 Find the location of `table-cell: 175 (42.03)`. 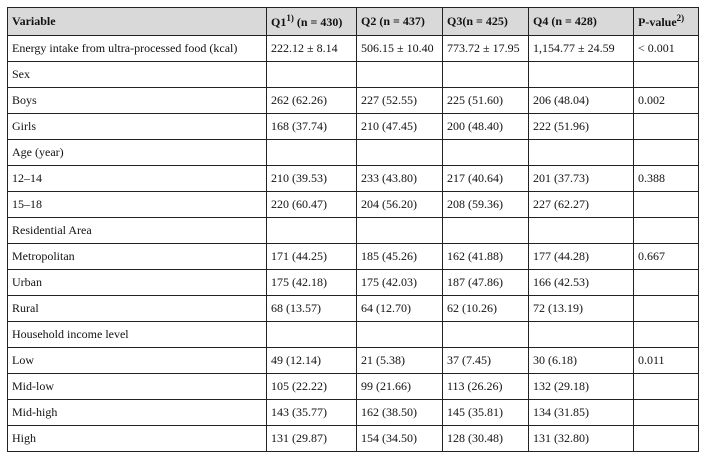

table-cell: 175 (42.03) is located at coordinates (399, 282).